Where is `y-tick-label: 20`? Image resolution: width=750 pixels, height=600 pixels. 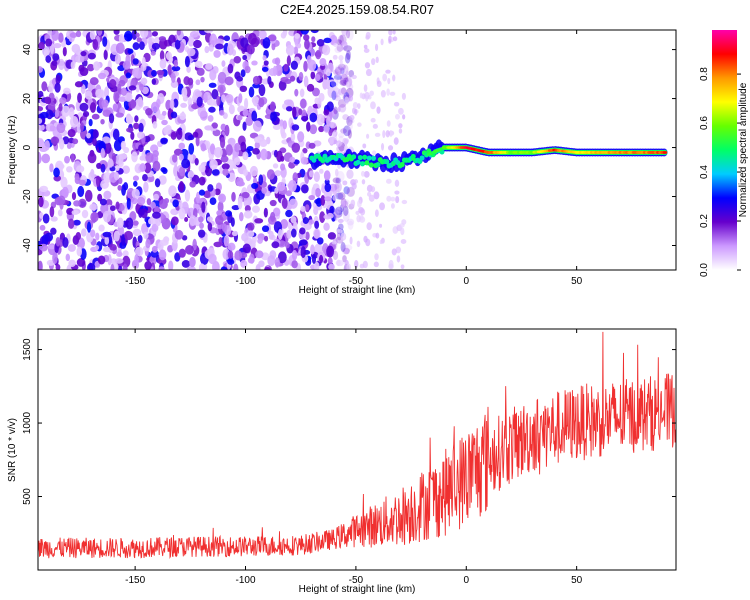
y-tick-label: 20 is located at coordinates (27, 99).